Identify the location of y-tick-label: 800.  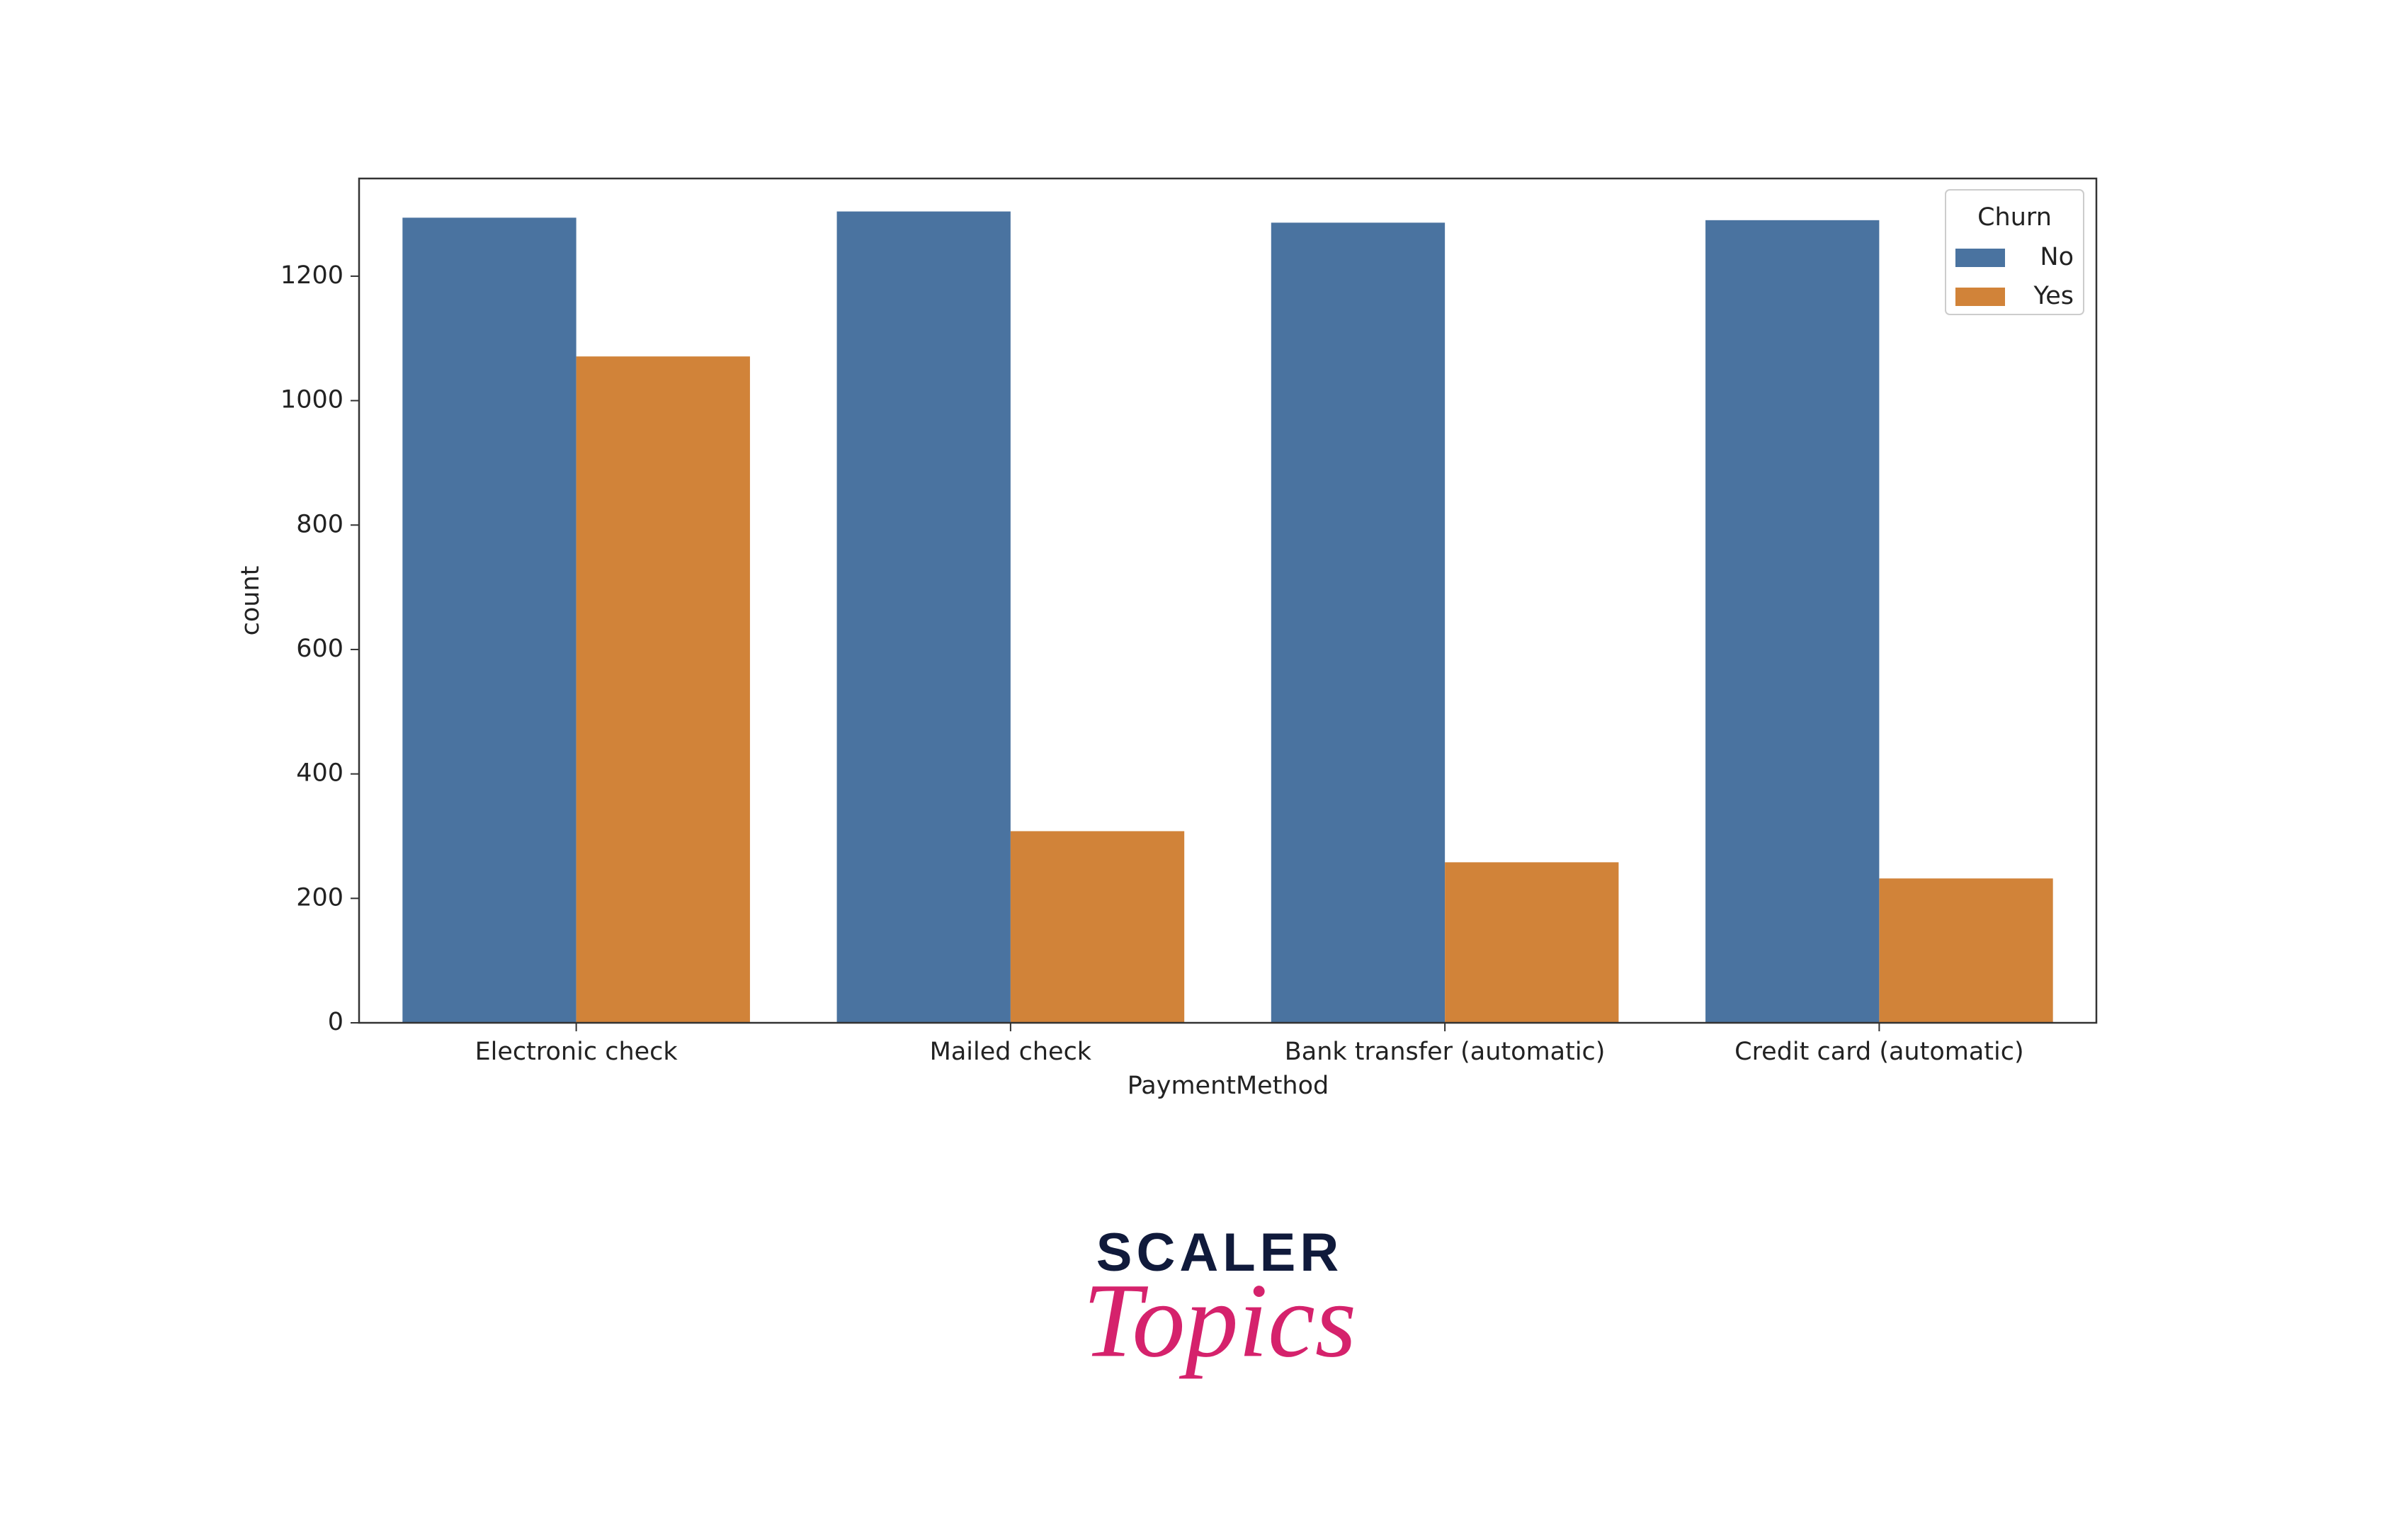
(319, 524).